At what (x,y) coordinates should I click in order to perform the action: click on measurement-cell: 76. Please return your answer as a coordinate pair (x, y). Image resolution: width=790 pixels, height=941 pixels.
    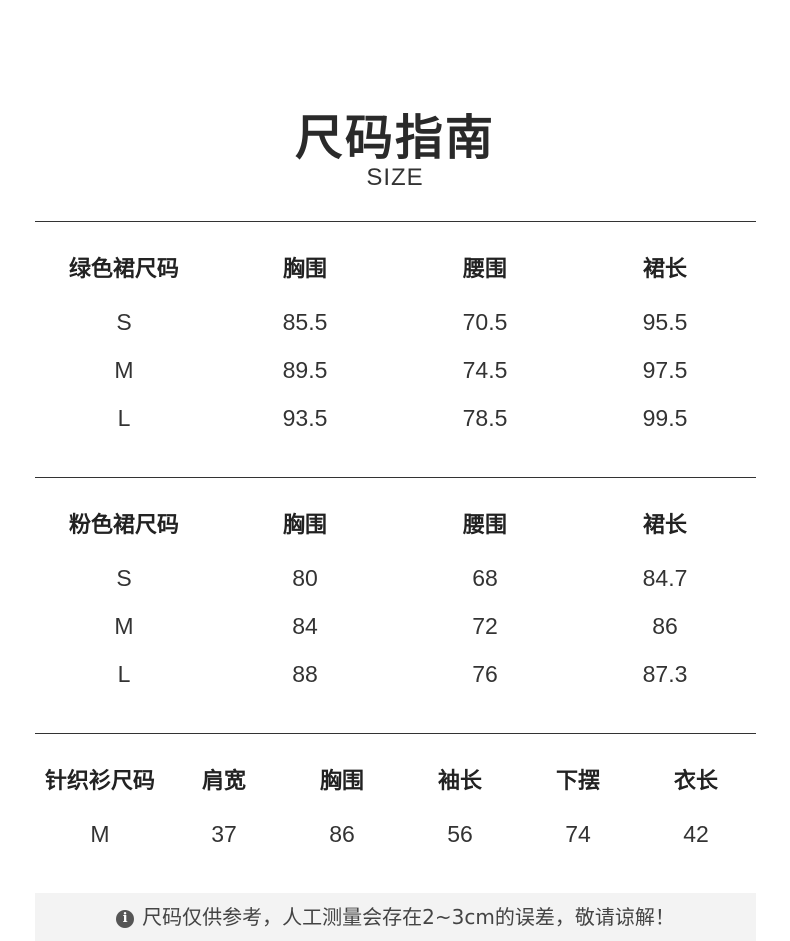
    Looking at the image, I should click on (485, 674).